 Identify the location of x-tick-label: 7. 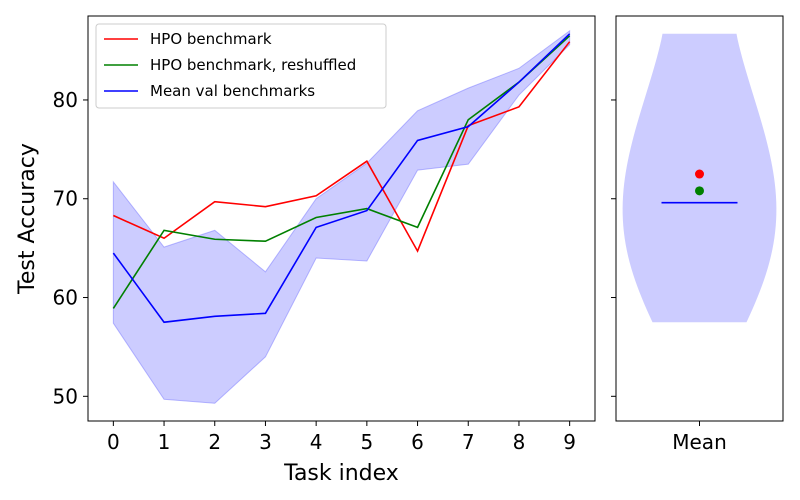
(468, 442).